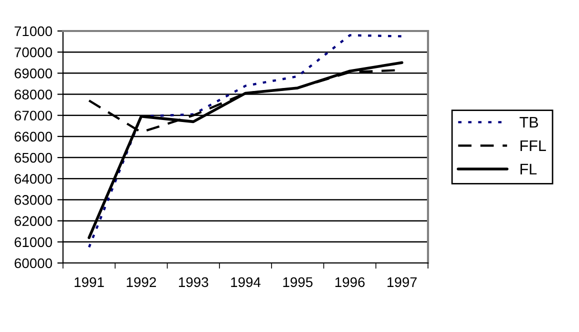  Describe the element at coordinates (33, 157) in the screenshot. I see `y-tick-label: 65000` at that location.